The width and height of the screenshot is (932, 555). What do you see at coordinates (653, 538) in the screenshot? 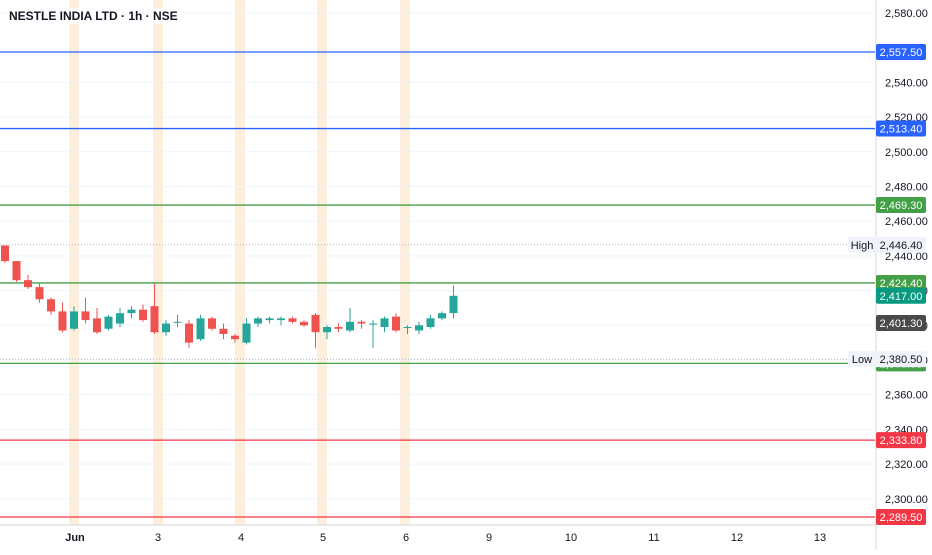
I see `x-tick-label: 11` at bounding box center [653, 538].